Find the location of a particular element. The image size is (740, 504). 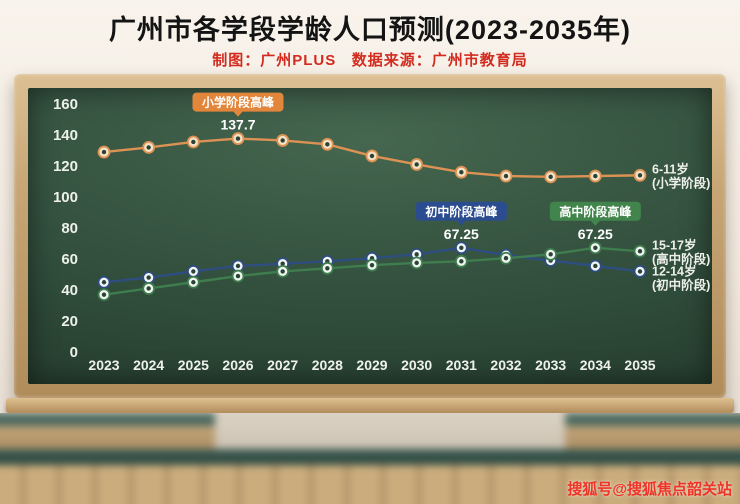

front-bench-panel is located at coordinates (370, 484).